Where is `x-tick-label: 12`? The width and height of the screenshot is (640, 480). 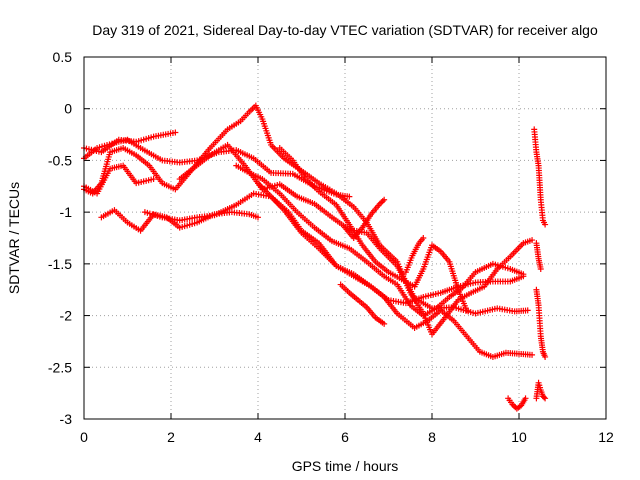 x-tick-label: 12 is located at coordinates (606, 437).